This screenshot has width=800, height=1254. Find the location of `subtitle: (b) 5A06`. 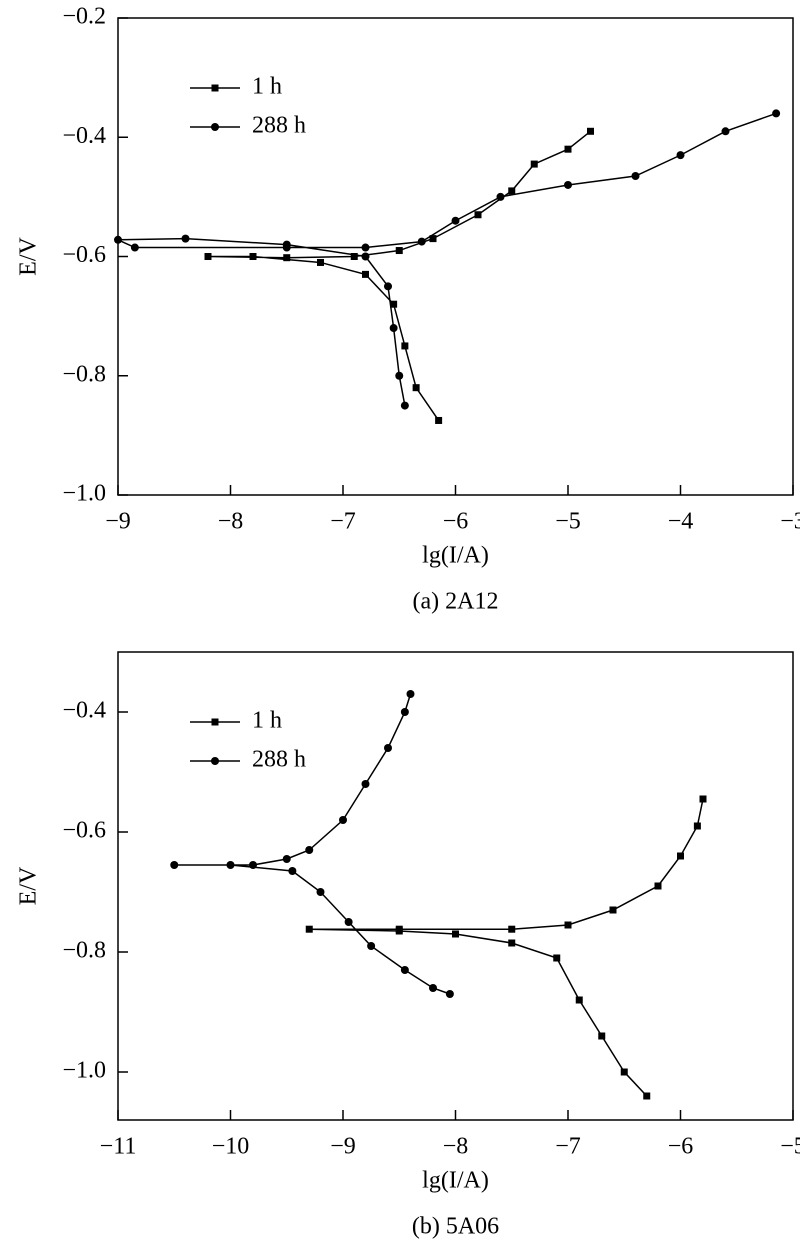

subtitle: (b) 5A06 is located at coordinates (455, 1227).